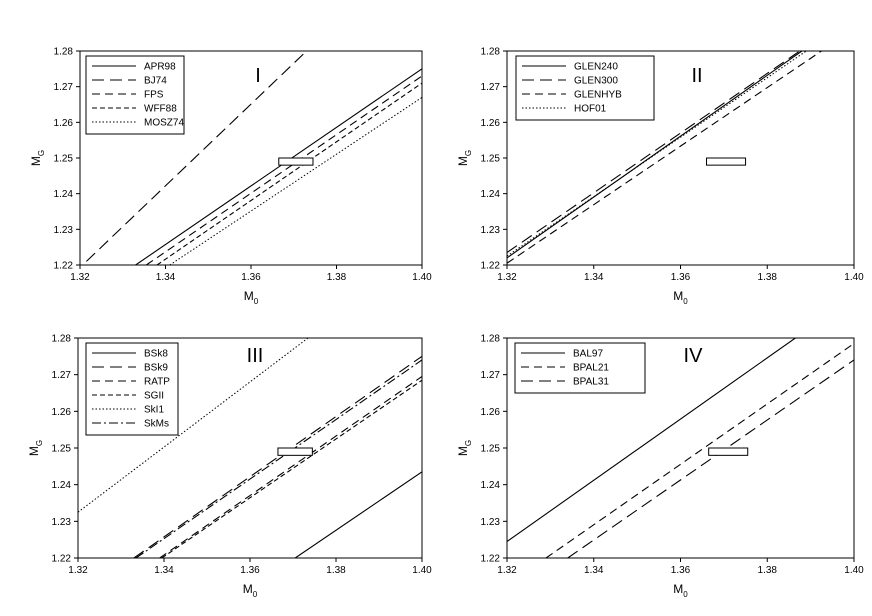 The height and width of the screenshot is (616, 872). I want to click on series-line-bal97, so click(651, 440).